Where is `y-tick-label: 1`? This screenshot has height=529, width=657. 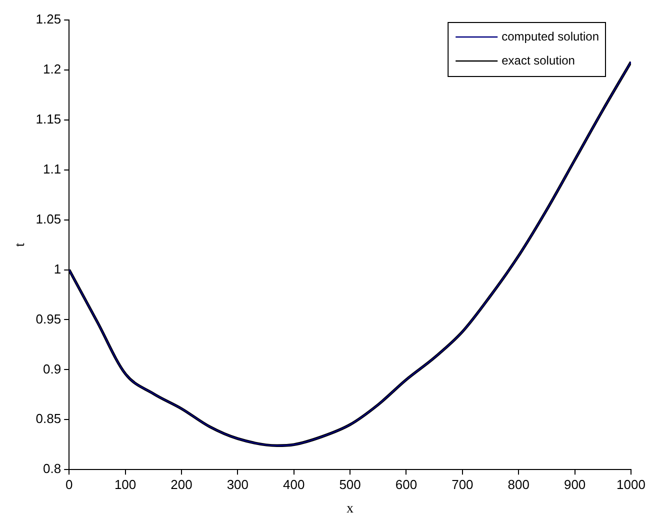
y-tick-label: 1 is located at coordinates (58, 268).